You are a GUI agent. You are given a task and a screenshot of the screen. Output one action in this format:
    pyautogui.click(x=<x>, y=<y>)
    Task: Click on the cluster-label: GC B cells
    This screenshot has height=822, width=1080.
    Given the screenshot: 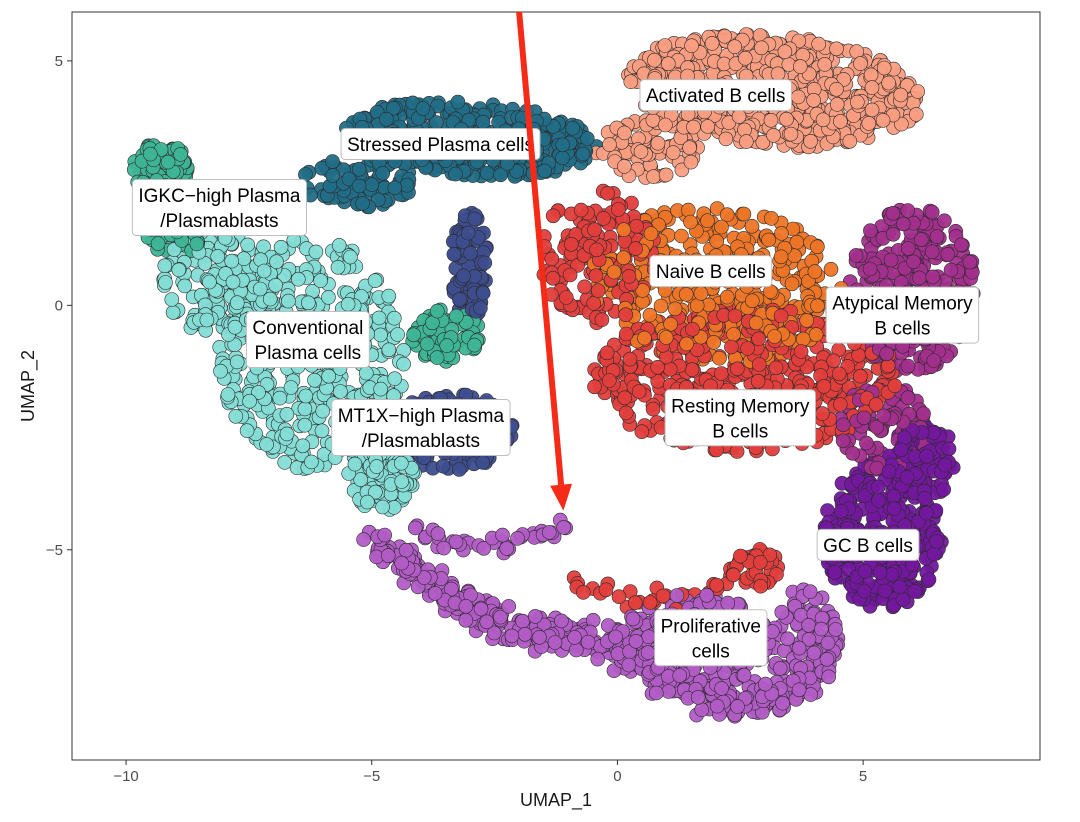 What is the action you would take?
    pyautogui.click(x=868, y=544)
    